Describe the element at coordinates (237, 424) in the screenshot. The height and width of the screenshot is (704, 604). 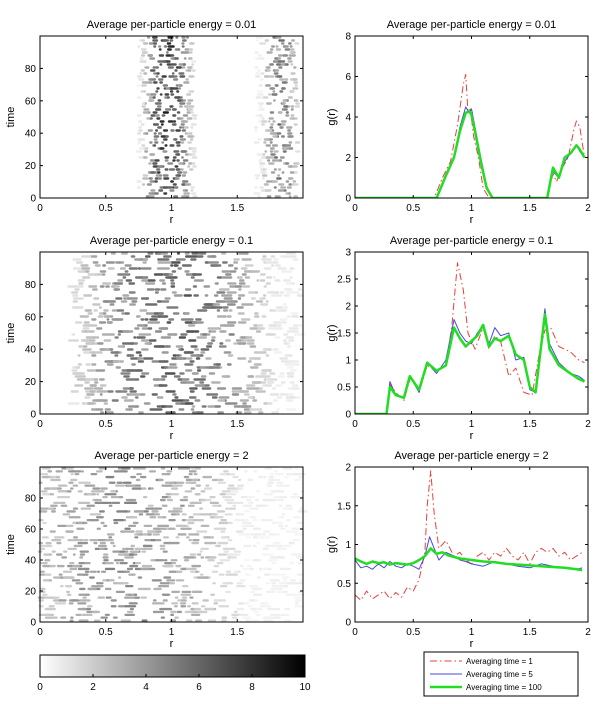
I see `x-tick-label: 1.5` at that location.